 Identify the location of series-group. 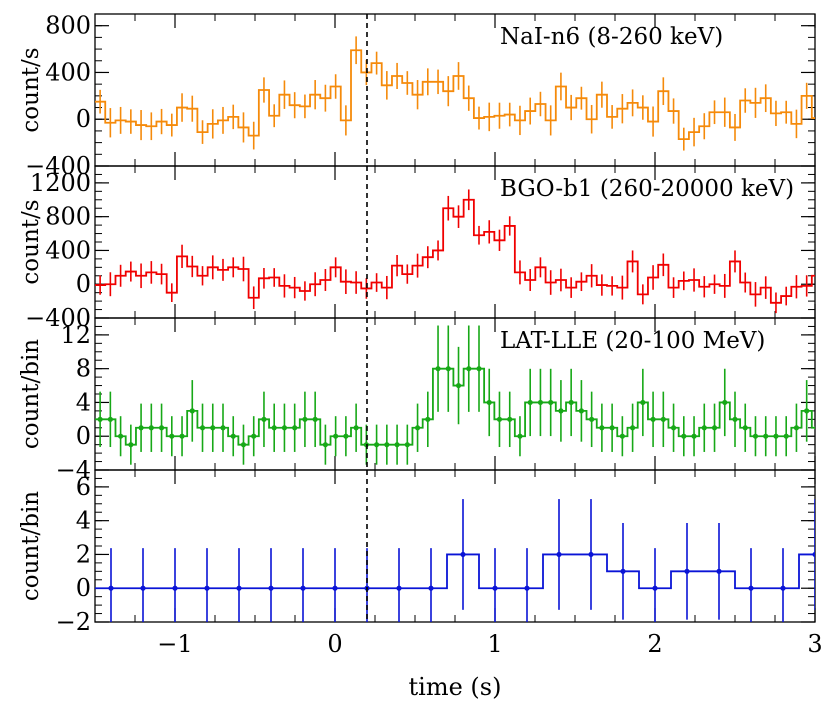
(455, 93).